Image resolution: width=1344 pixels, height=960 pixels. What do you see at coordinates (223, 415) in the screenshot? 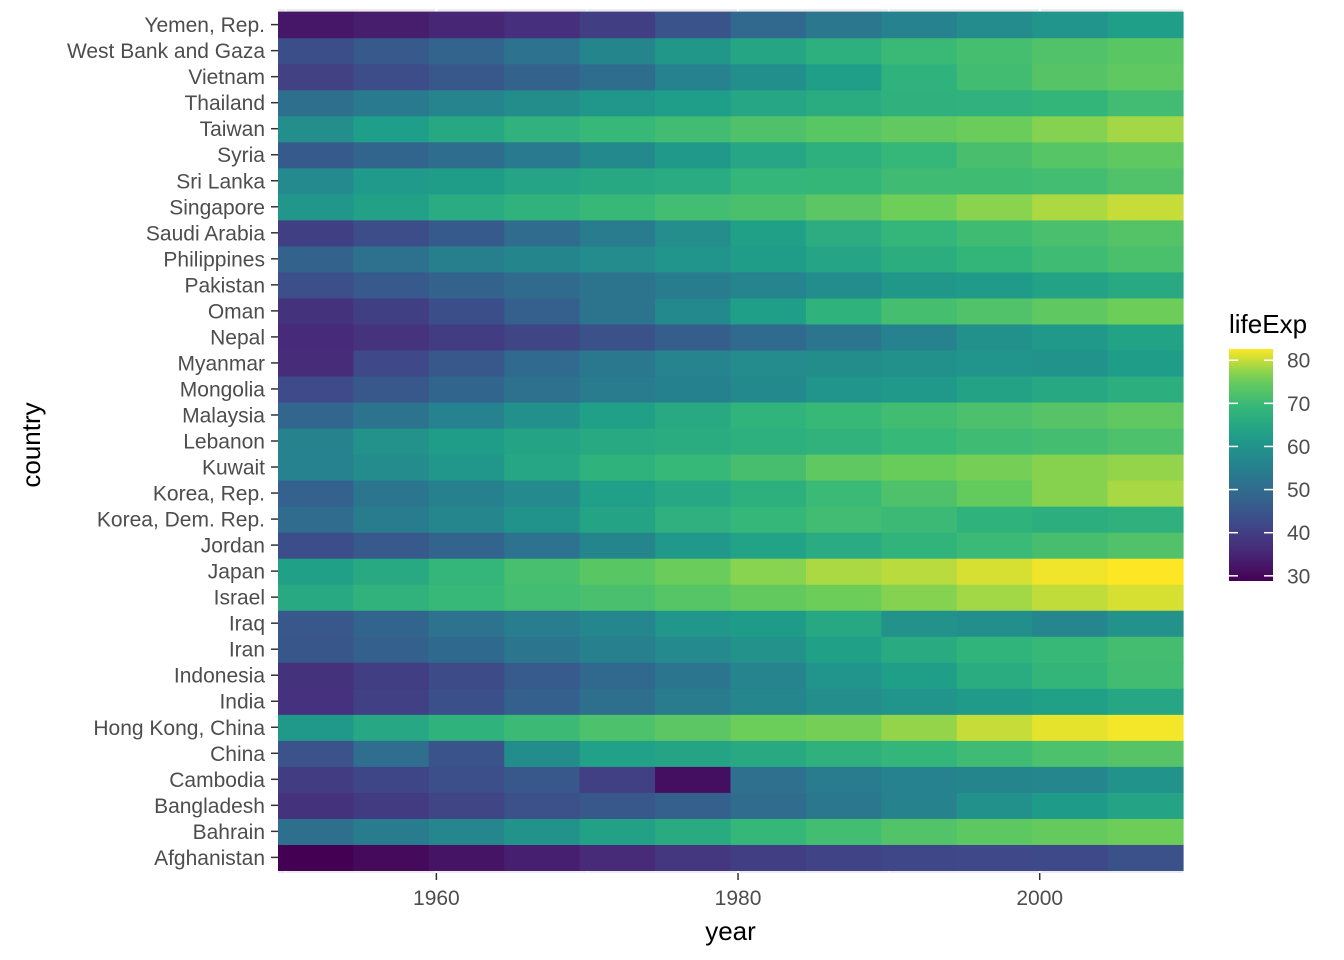
I see `y-tick-label: Malaysia` at bounding box center [223, 415].